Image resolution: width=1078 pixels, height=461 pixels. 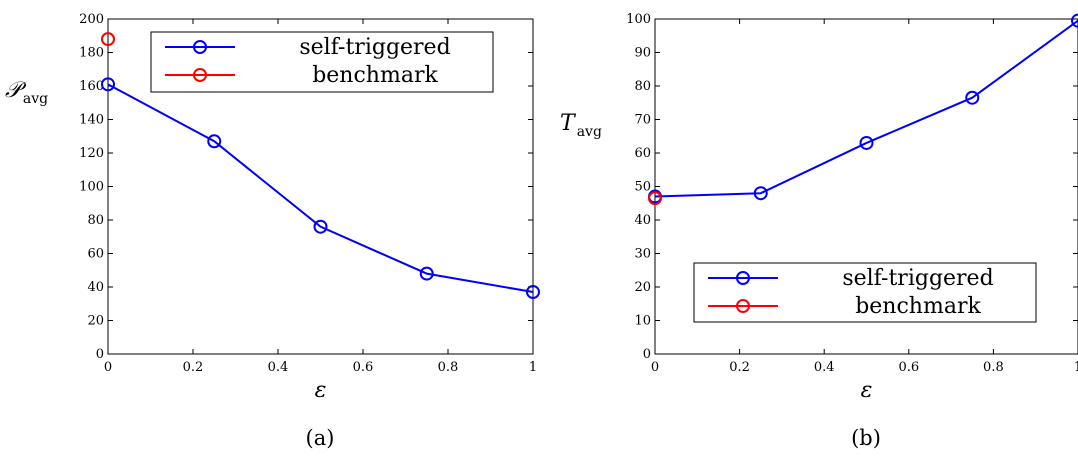 What do you see at coordinates (91, 53) in the screenshot?
I see `y-tick-label: 180` at bounding box center [91, 53].